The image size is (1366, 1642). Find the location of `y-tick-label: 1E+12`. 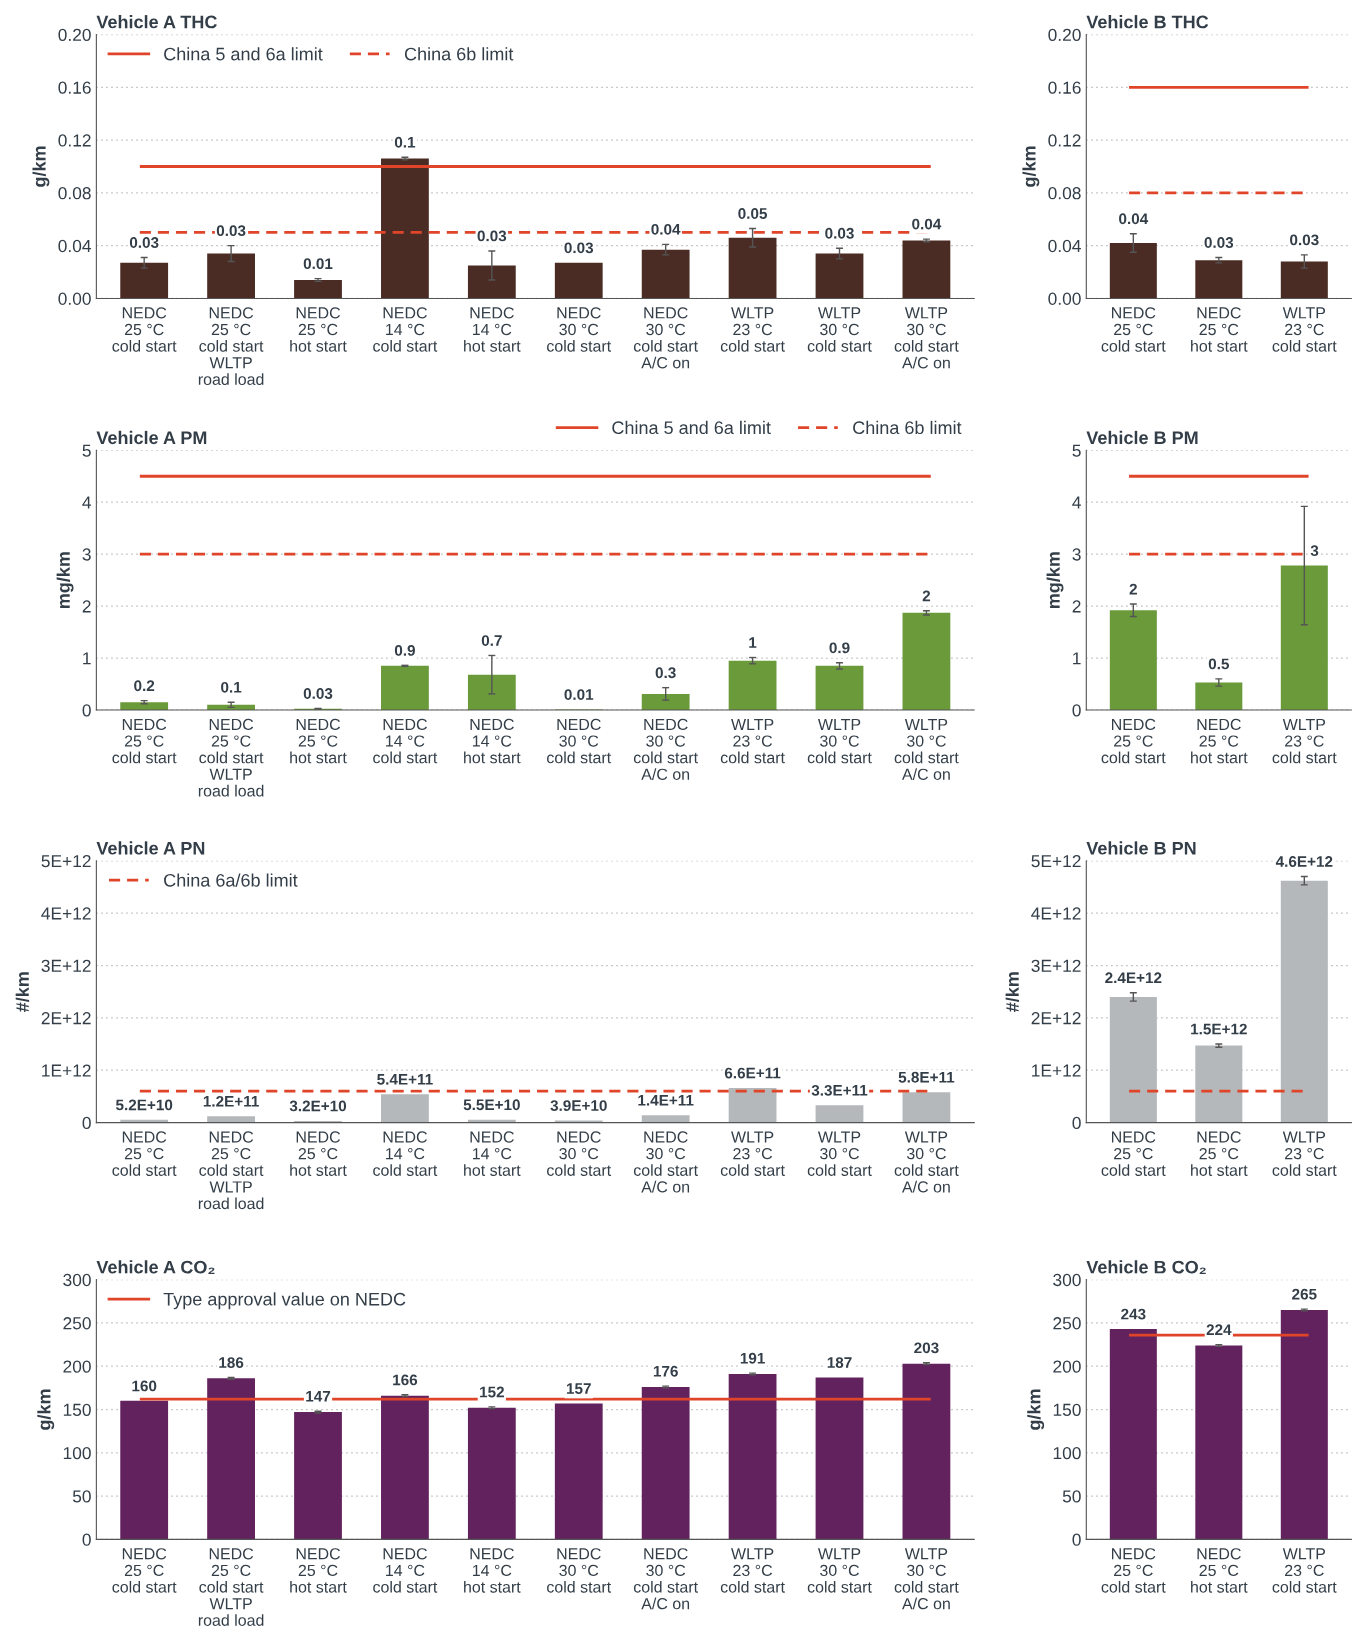

y-tick-label: 1E+12 is located at coordinates (1056, 1070).